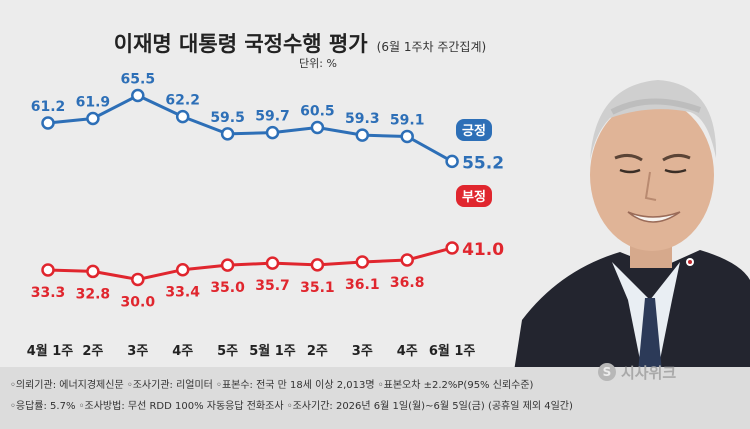 The height and width of the screenshot is (429, 750). What do you see at coordinates (182, 351) in the screenshot?
I see `x-tick-label-3: 4주` at bounding box center [182, 351].